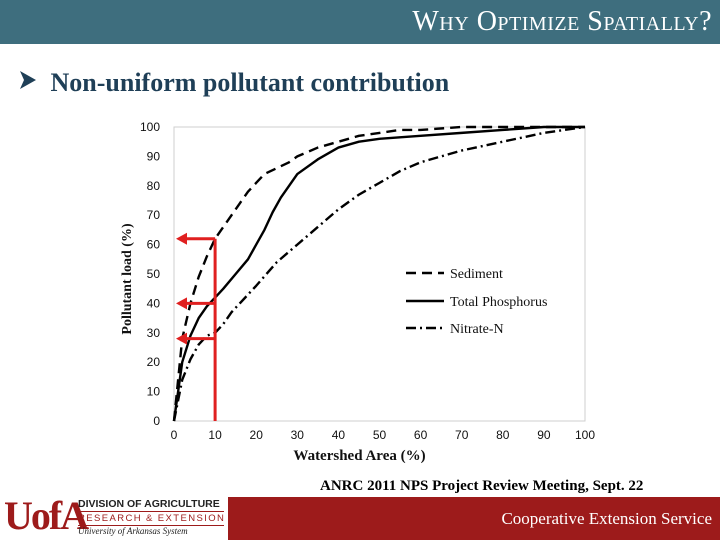  What do you see at coordinates (46, 515) in the screenshot?
I see `logo-mark: UofA` at bounding box center [46, 515].